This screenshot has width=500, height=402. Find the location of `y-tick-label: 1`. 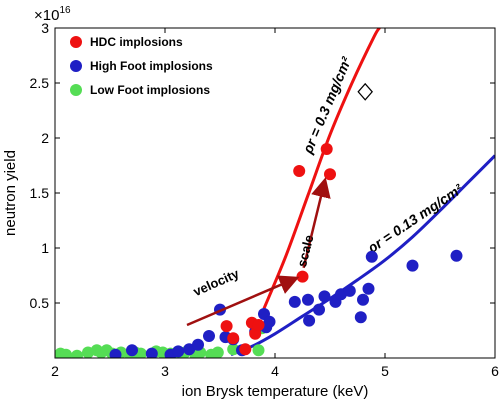

y-tick-label: 1 is located at coordinates (45, 248).